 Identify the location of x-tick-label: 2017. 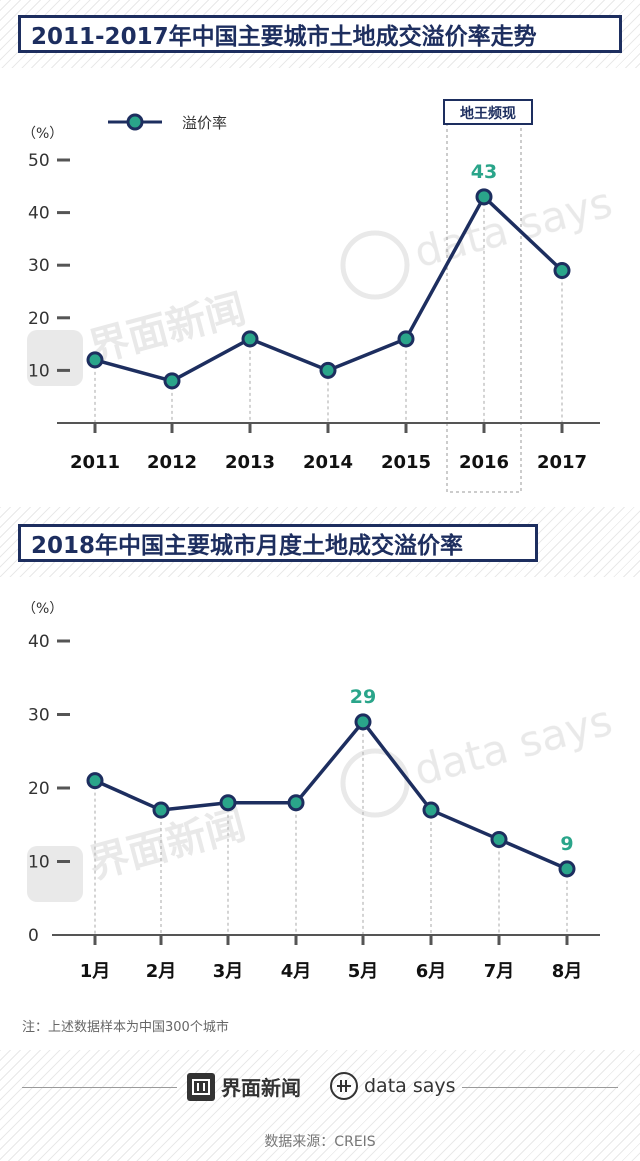
(562, 462).